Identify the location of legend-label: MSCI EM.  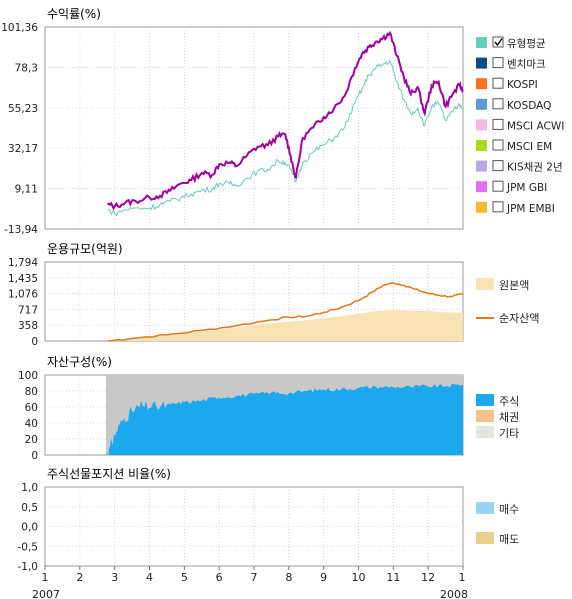
(529, 147).